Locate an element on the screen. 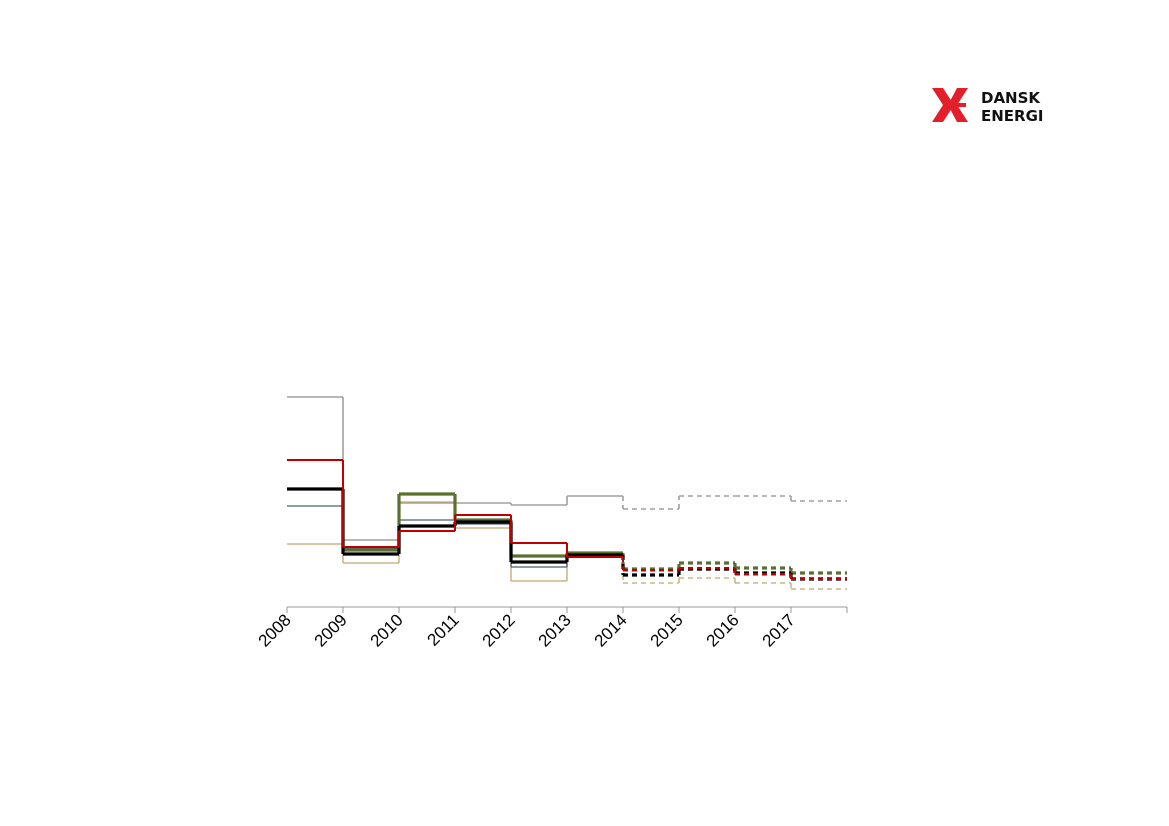  x-tick-label: 2014 is located at coordinates (611, 630).